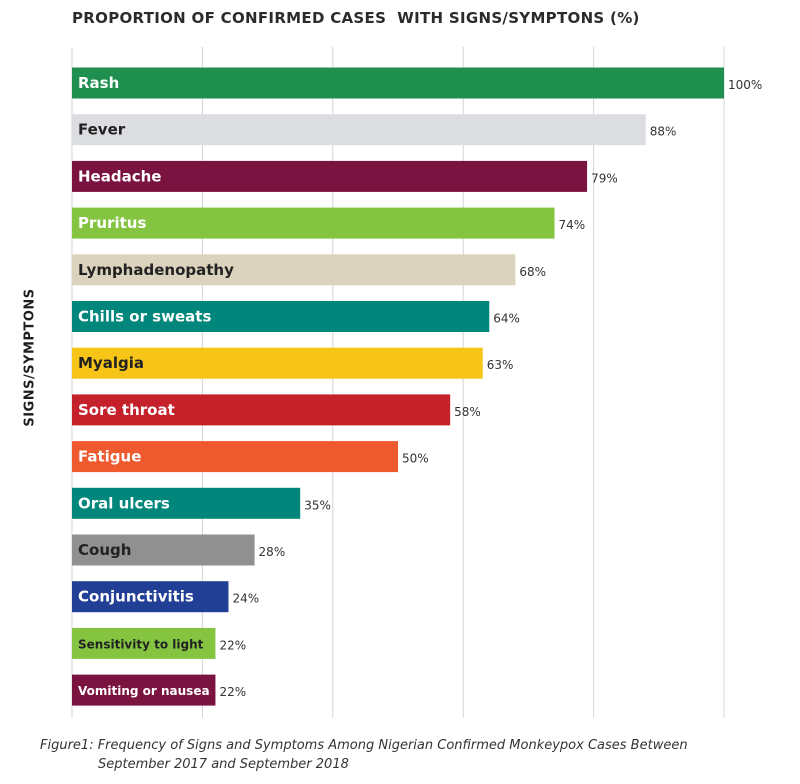 This screenshot has height=784, width=800. I want to click on bar-category-label: Lymphadenopathy, so click(156, 270).